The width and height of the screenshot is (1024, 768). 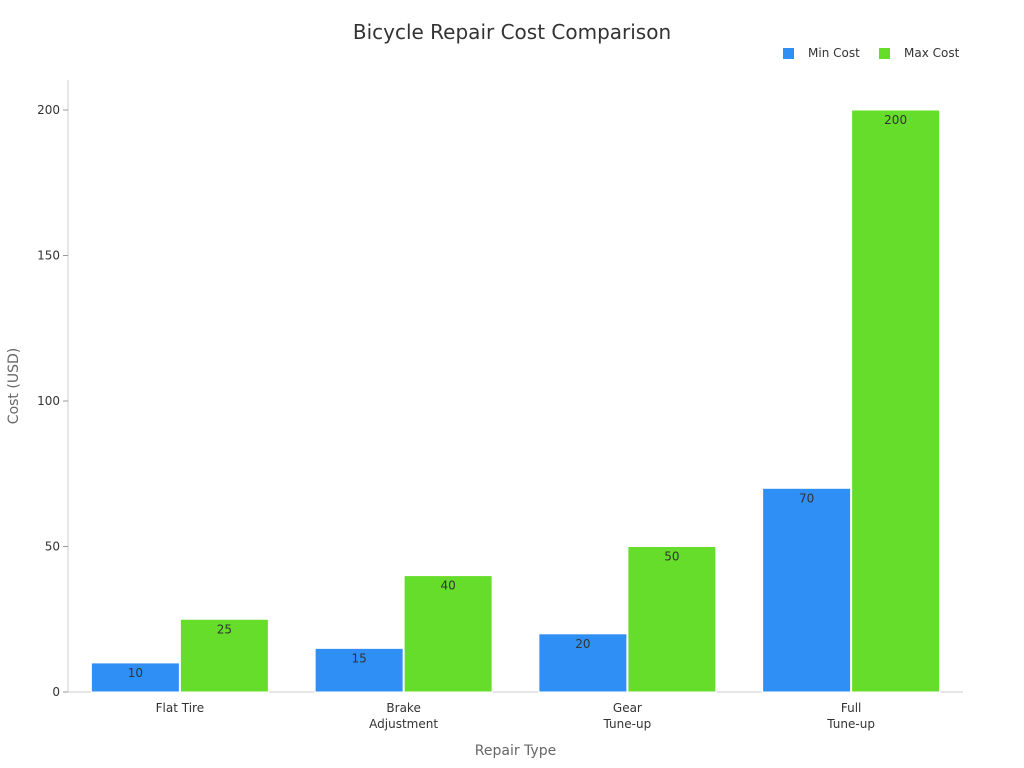 What do you see at coordinates (895, 120) in the screenshot?
I see `data-label: 200` at bounding box center [895, 120].